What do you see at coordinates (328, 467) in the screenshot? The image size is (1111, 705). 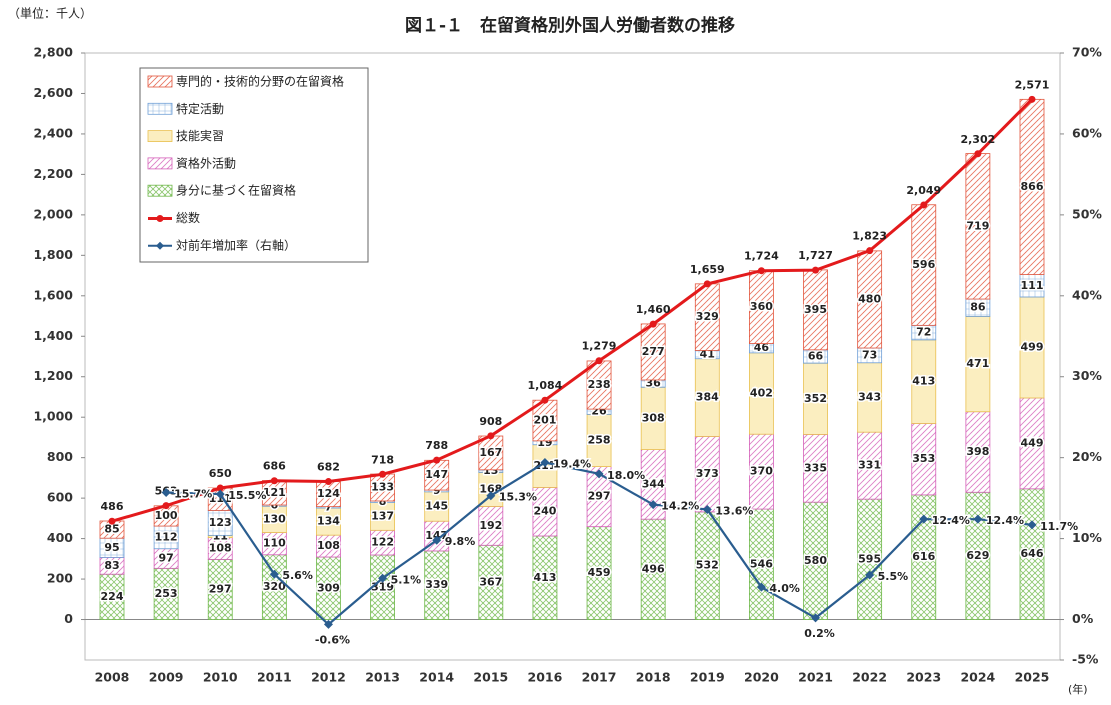 I see `total-label: 682` at bounding box center [328, 467].